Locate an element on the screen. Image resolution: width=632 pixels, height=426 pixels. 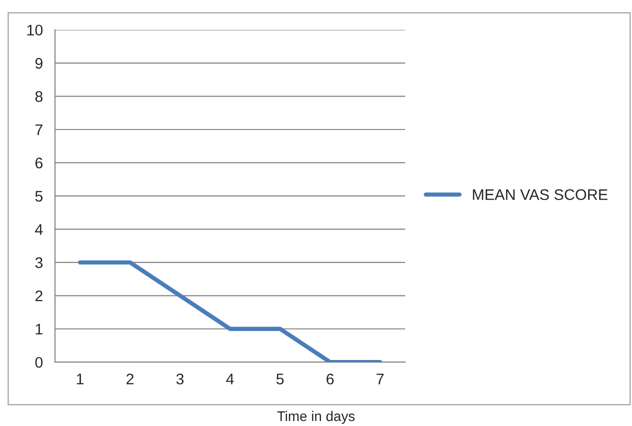
y-tick-label: 3 is located at coordinates (39, 262).